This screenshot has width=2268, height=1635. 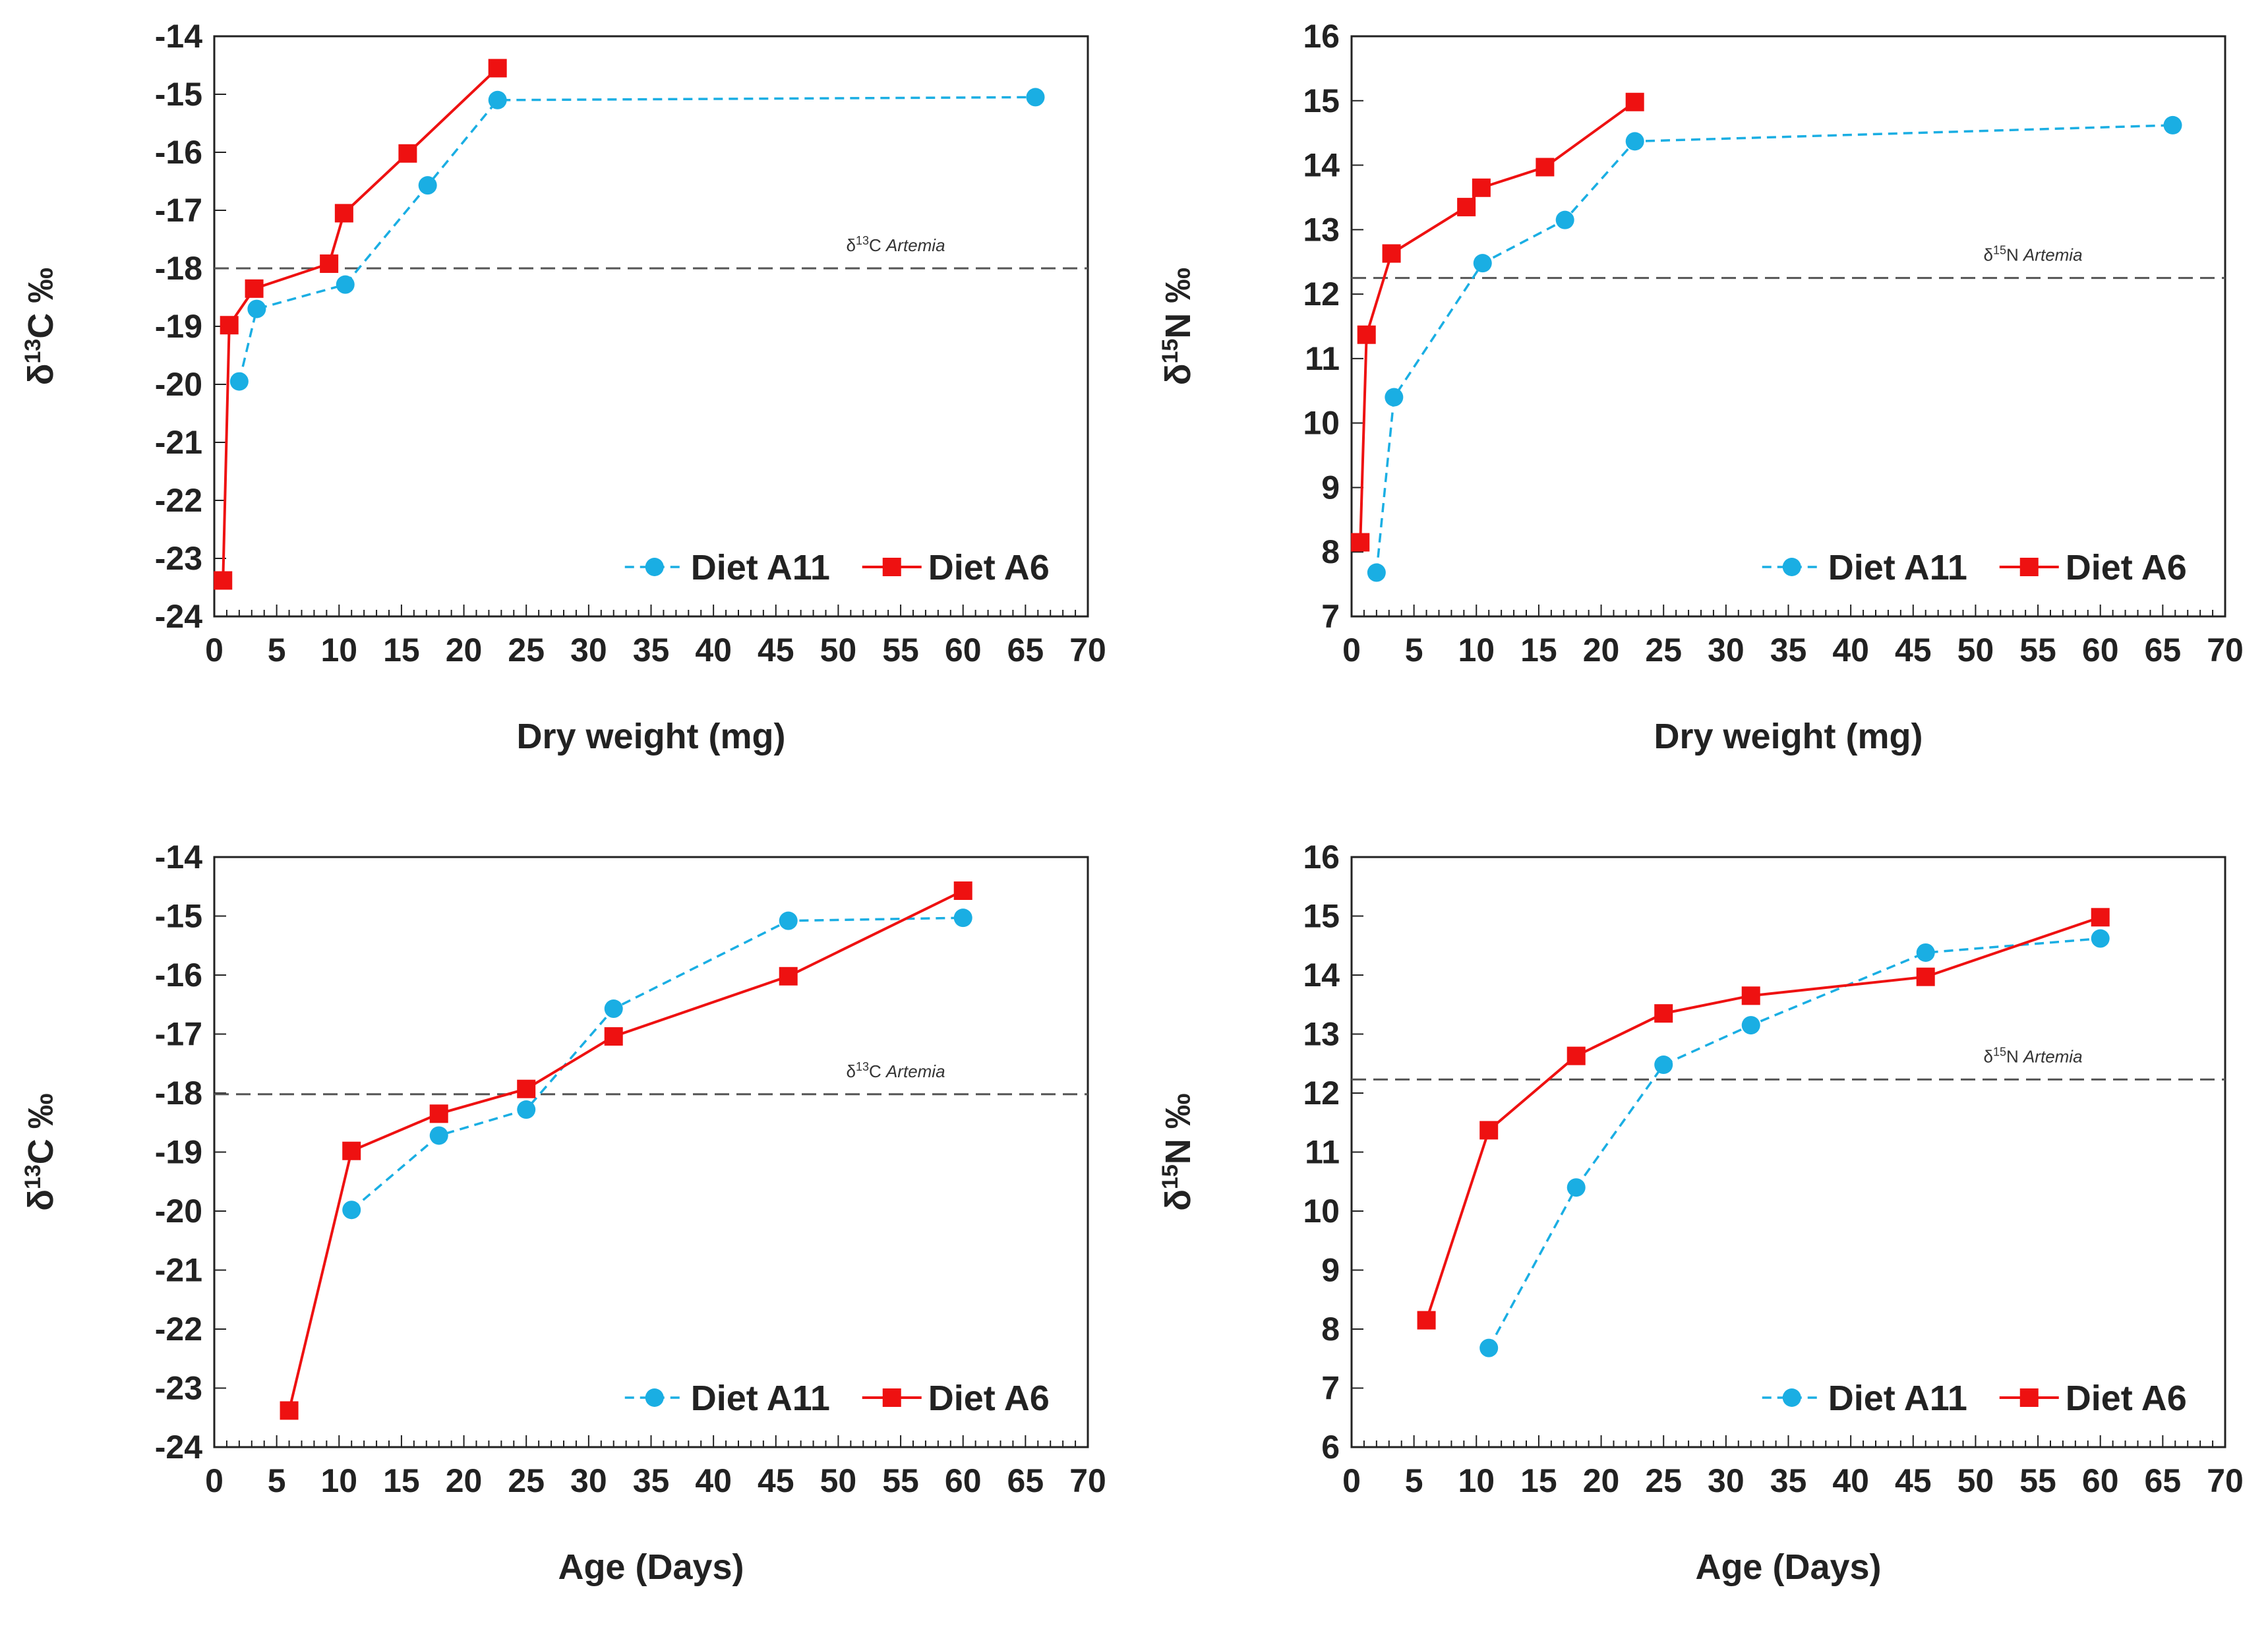 I want to click on y-tick-label: -15, so click(x=178, y=95).